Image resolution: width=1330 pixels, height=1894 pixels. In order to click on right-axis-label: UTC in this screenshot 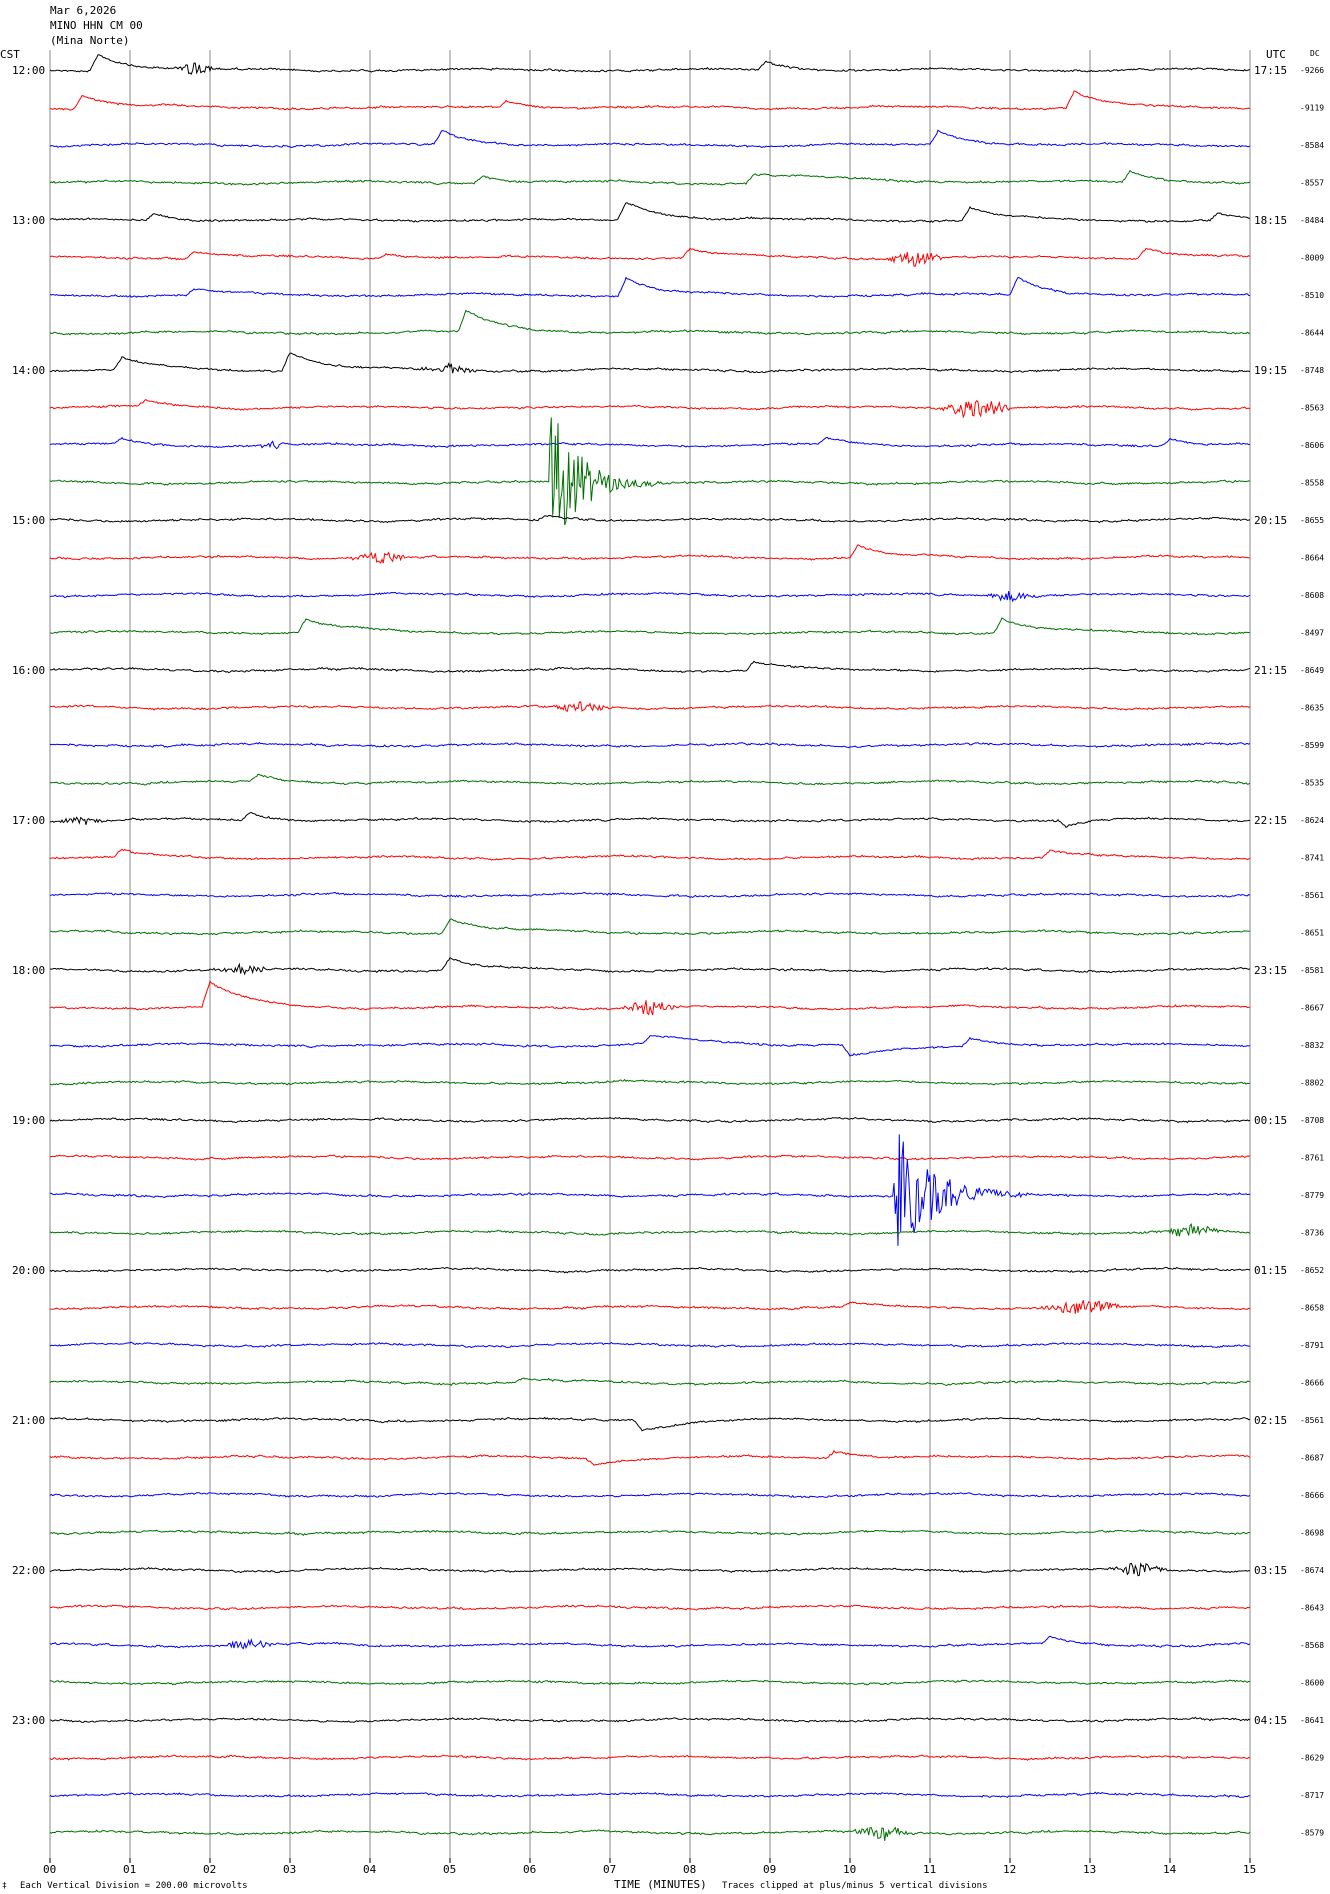, I will do `click(1276, 54)`.